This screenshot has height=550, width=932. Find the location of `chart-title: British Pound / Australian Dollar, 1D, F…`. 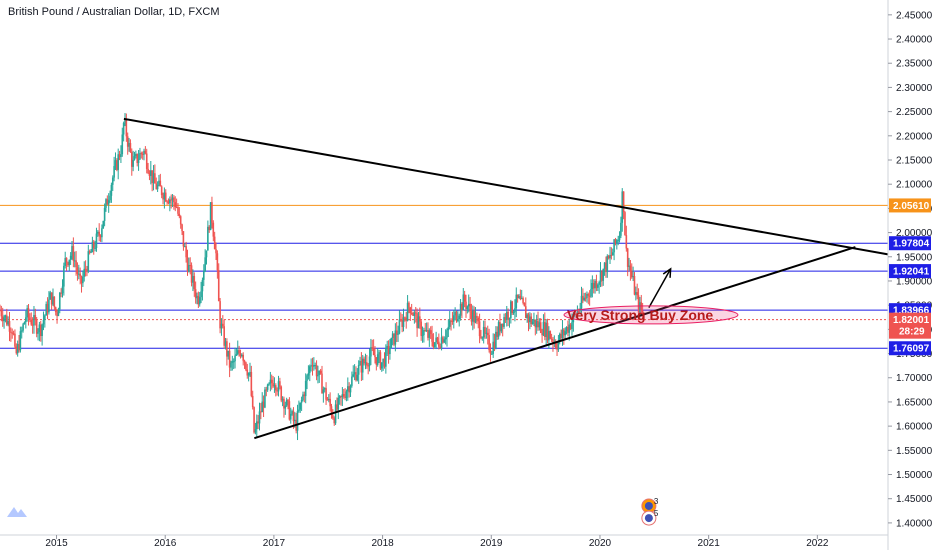

chart-title: British Pound / Australian Dollar, 1D, F… is located at coordinates (114, 12).